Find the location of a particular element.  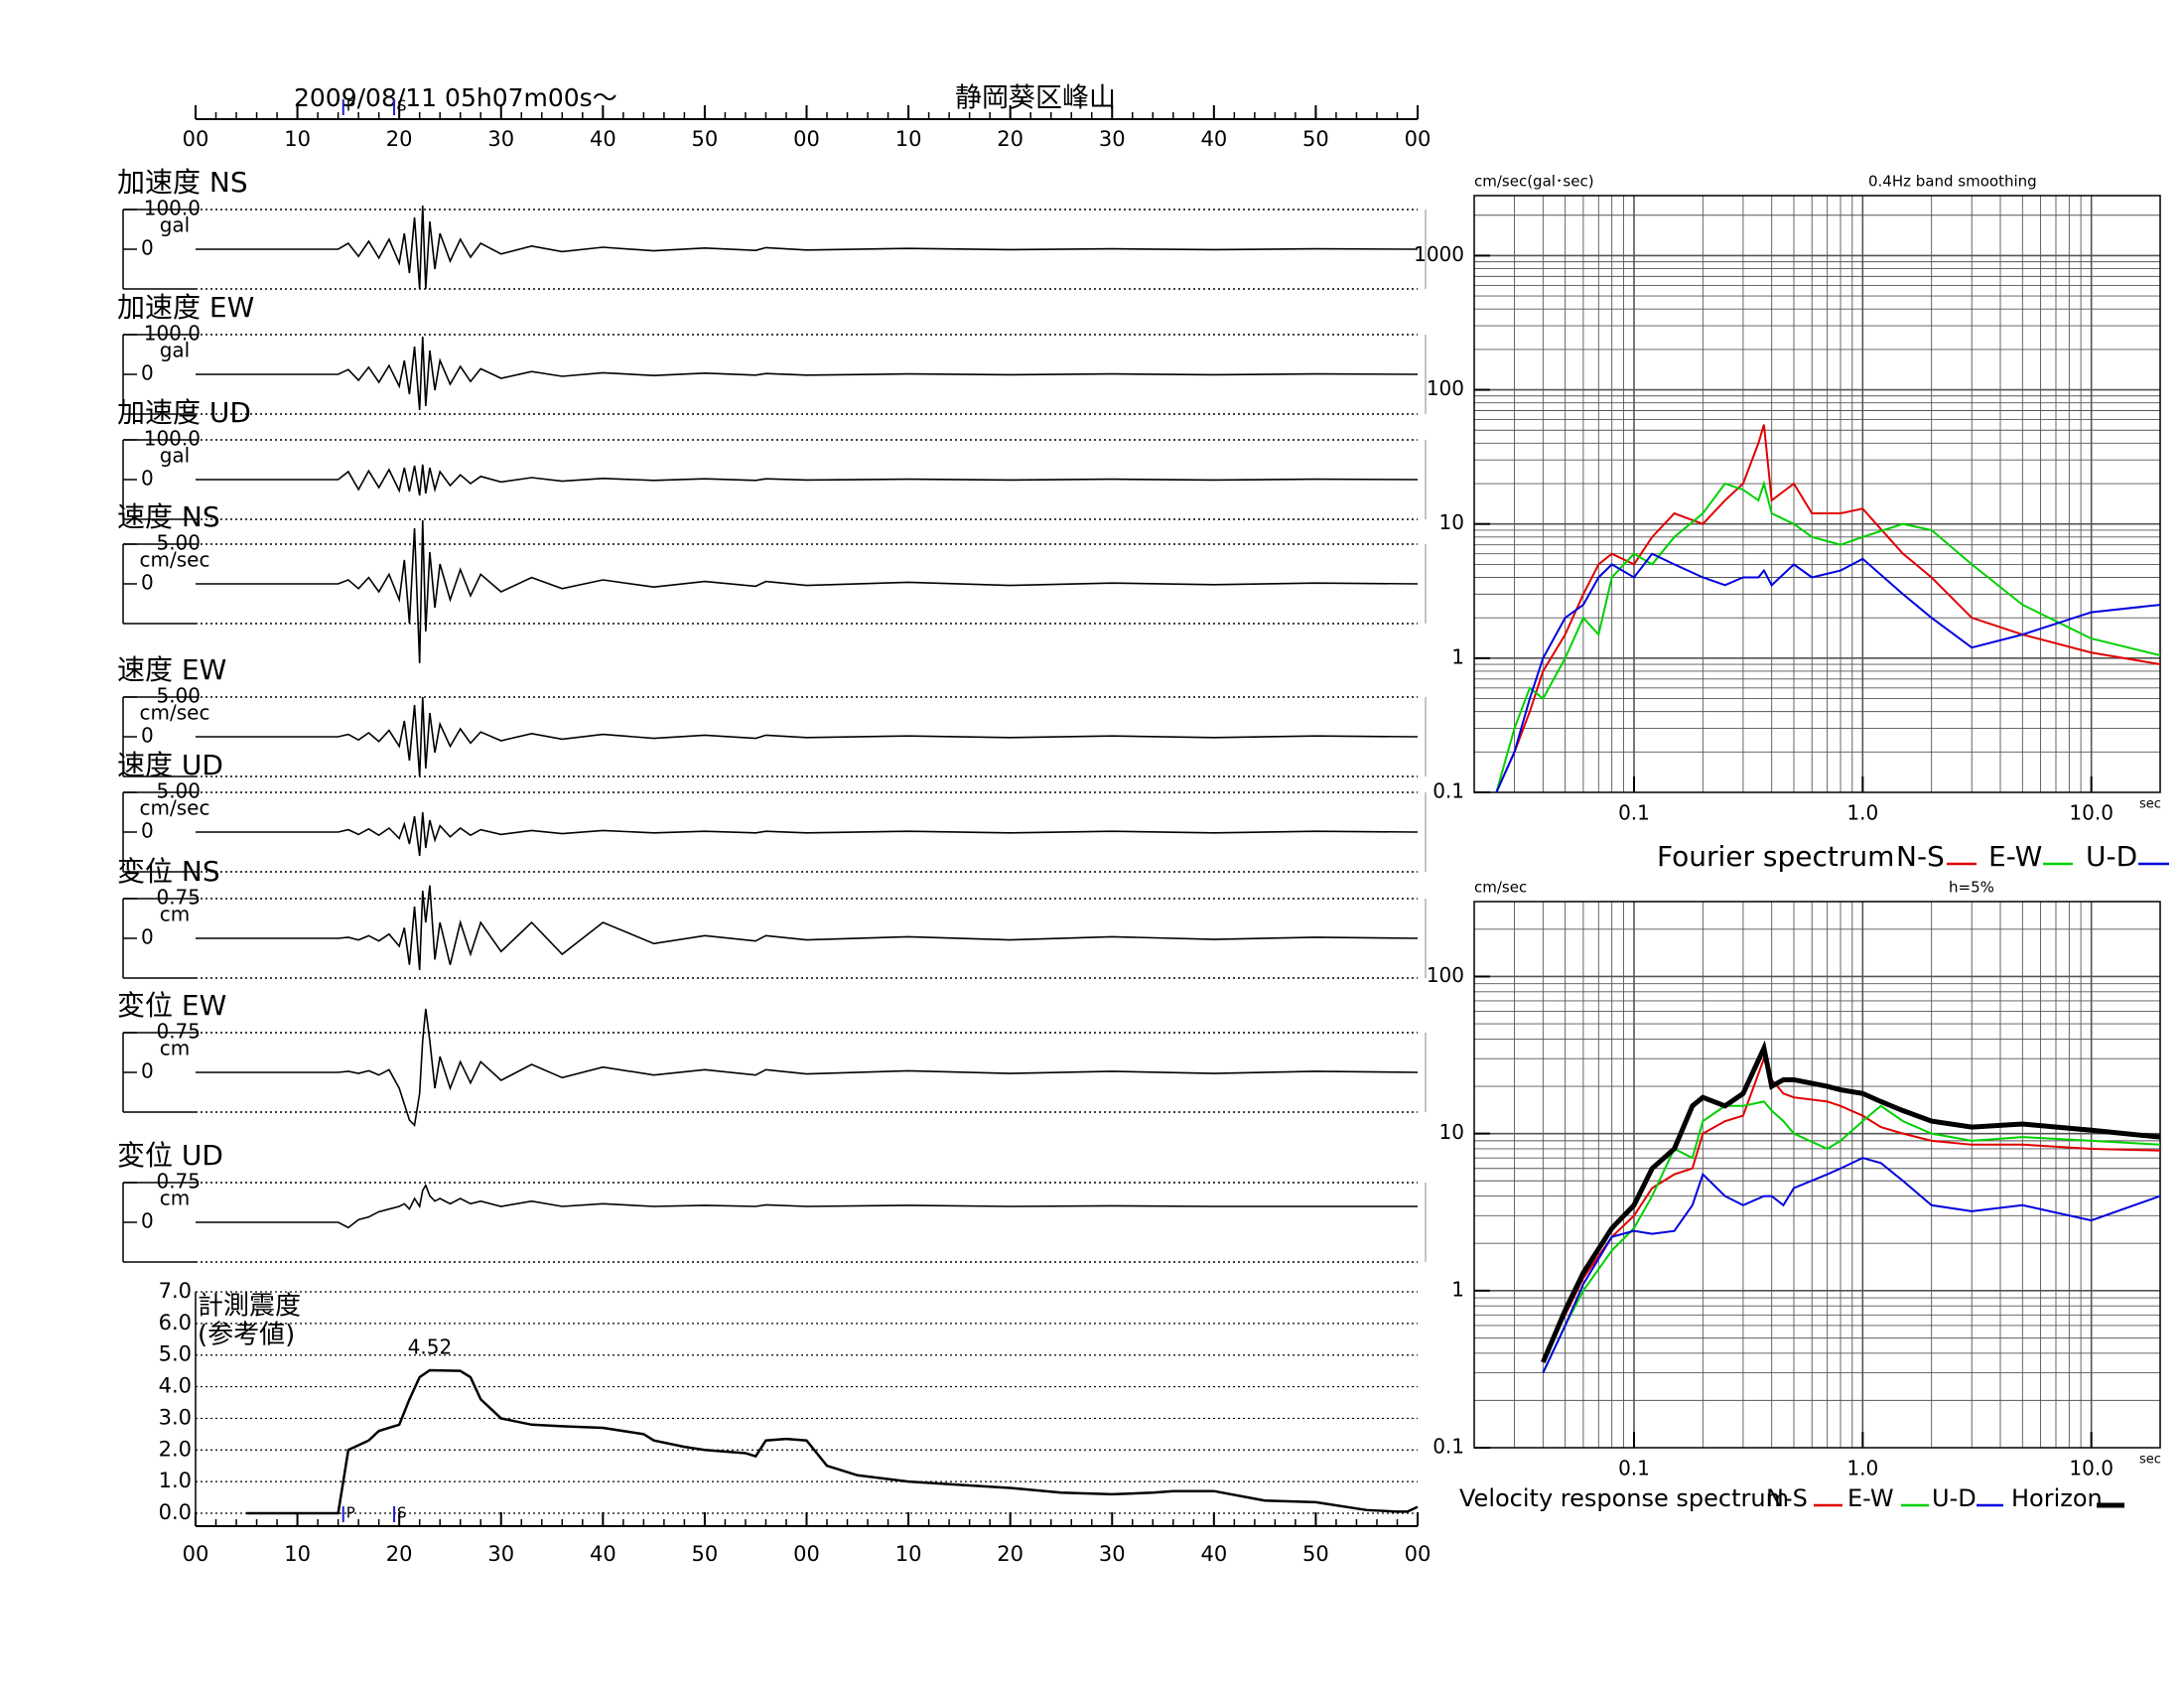

legend-title: Velocity response spectrum is located at coordinates (1624, 1498).